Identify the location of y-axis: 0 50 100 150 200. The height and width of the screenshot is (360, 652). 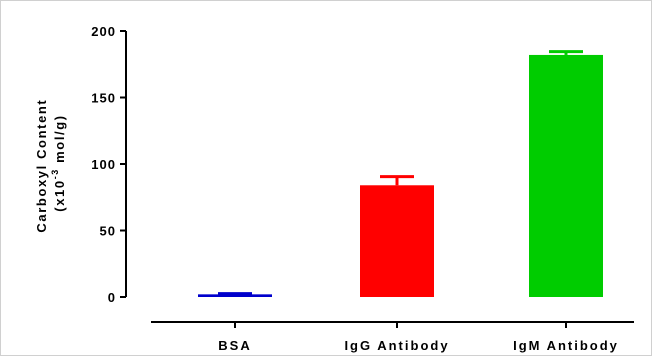
(109, 164).